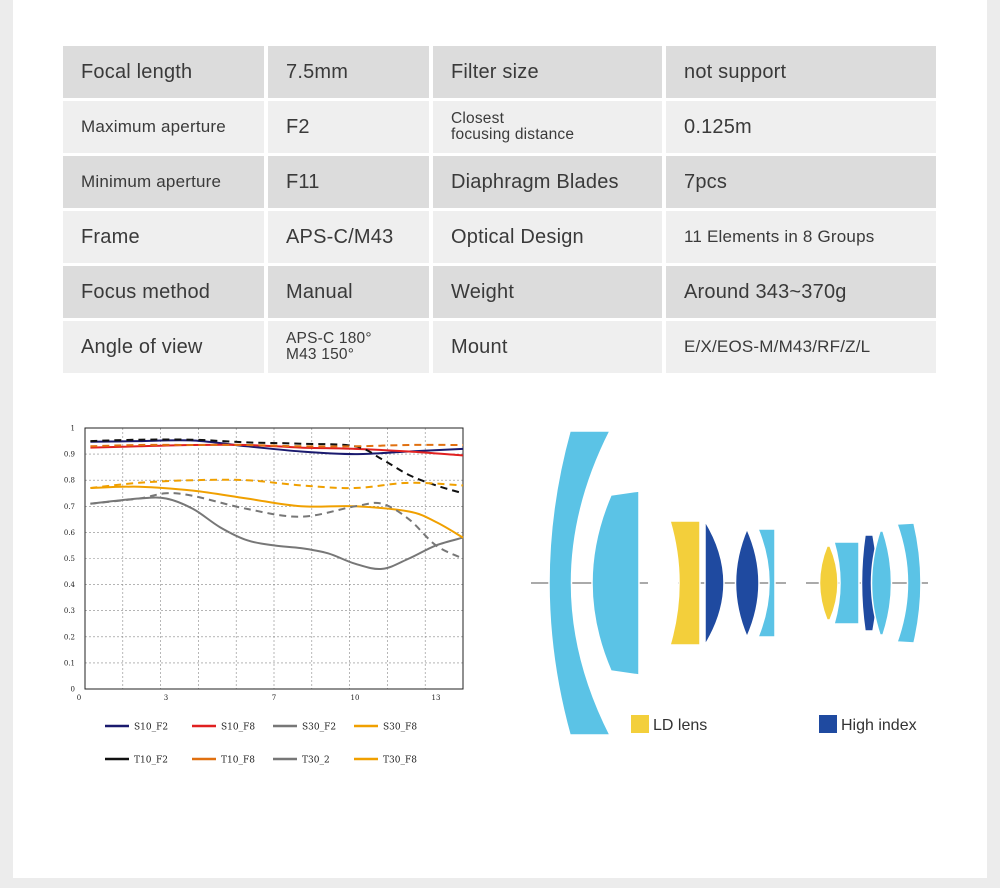 The height and width of the screenshot is (888, 1000). Describe the element at coordinates (163, 292) in the screenshot. I see `spec-cell-col-a: Focus method` at that location.